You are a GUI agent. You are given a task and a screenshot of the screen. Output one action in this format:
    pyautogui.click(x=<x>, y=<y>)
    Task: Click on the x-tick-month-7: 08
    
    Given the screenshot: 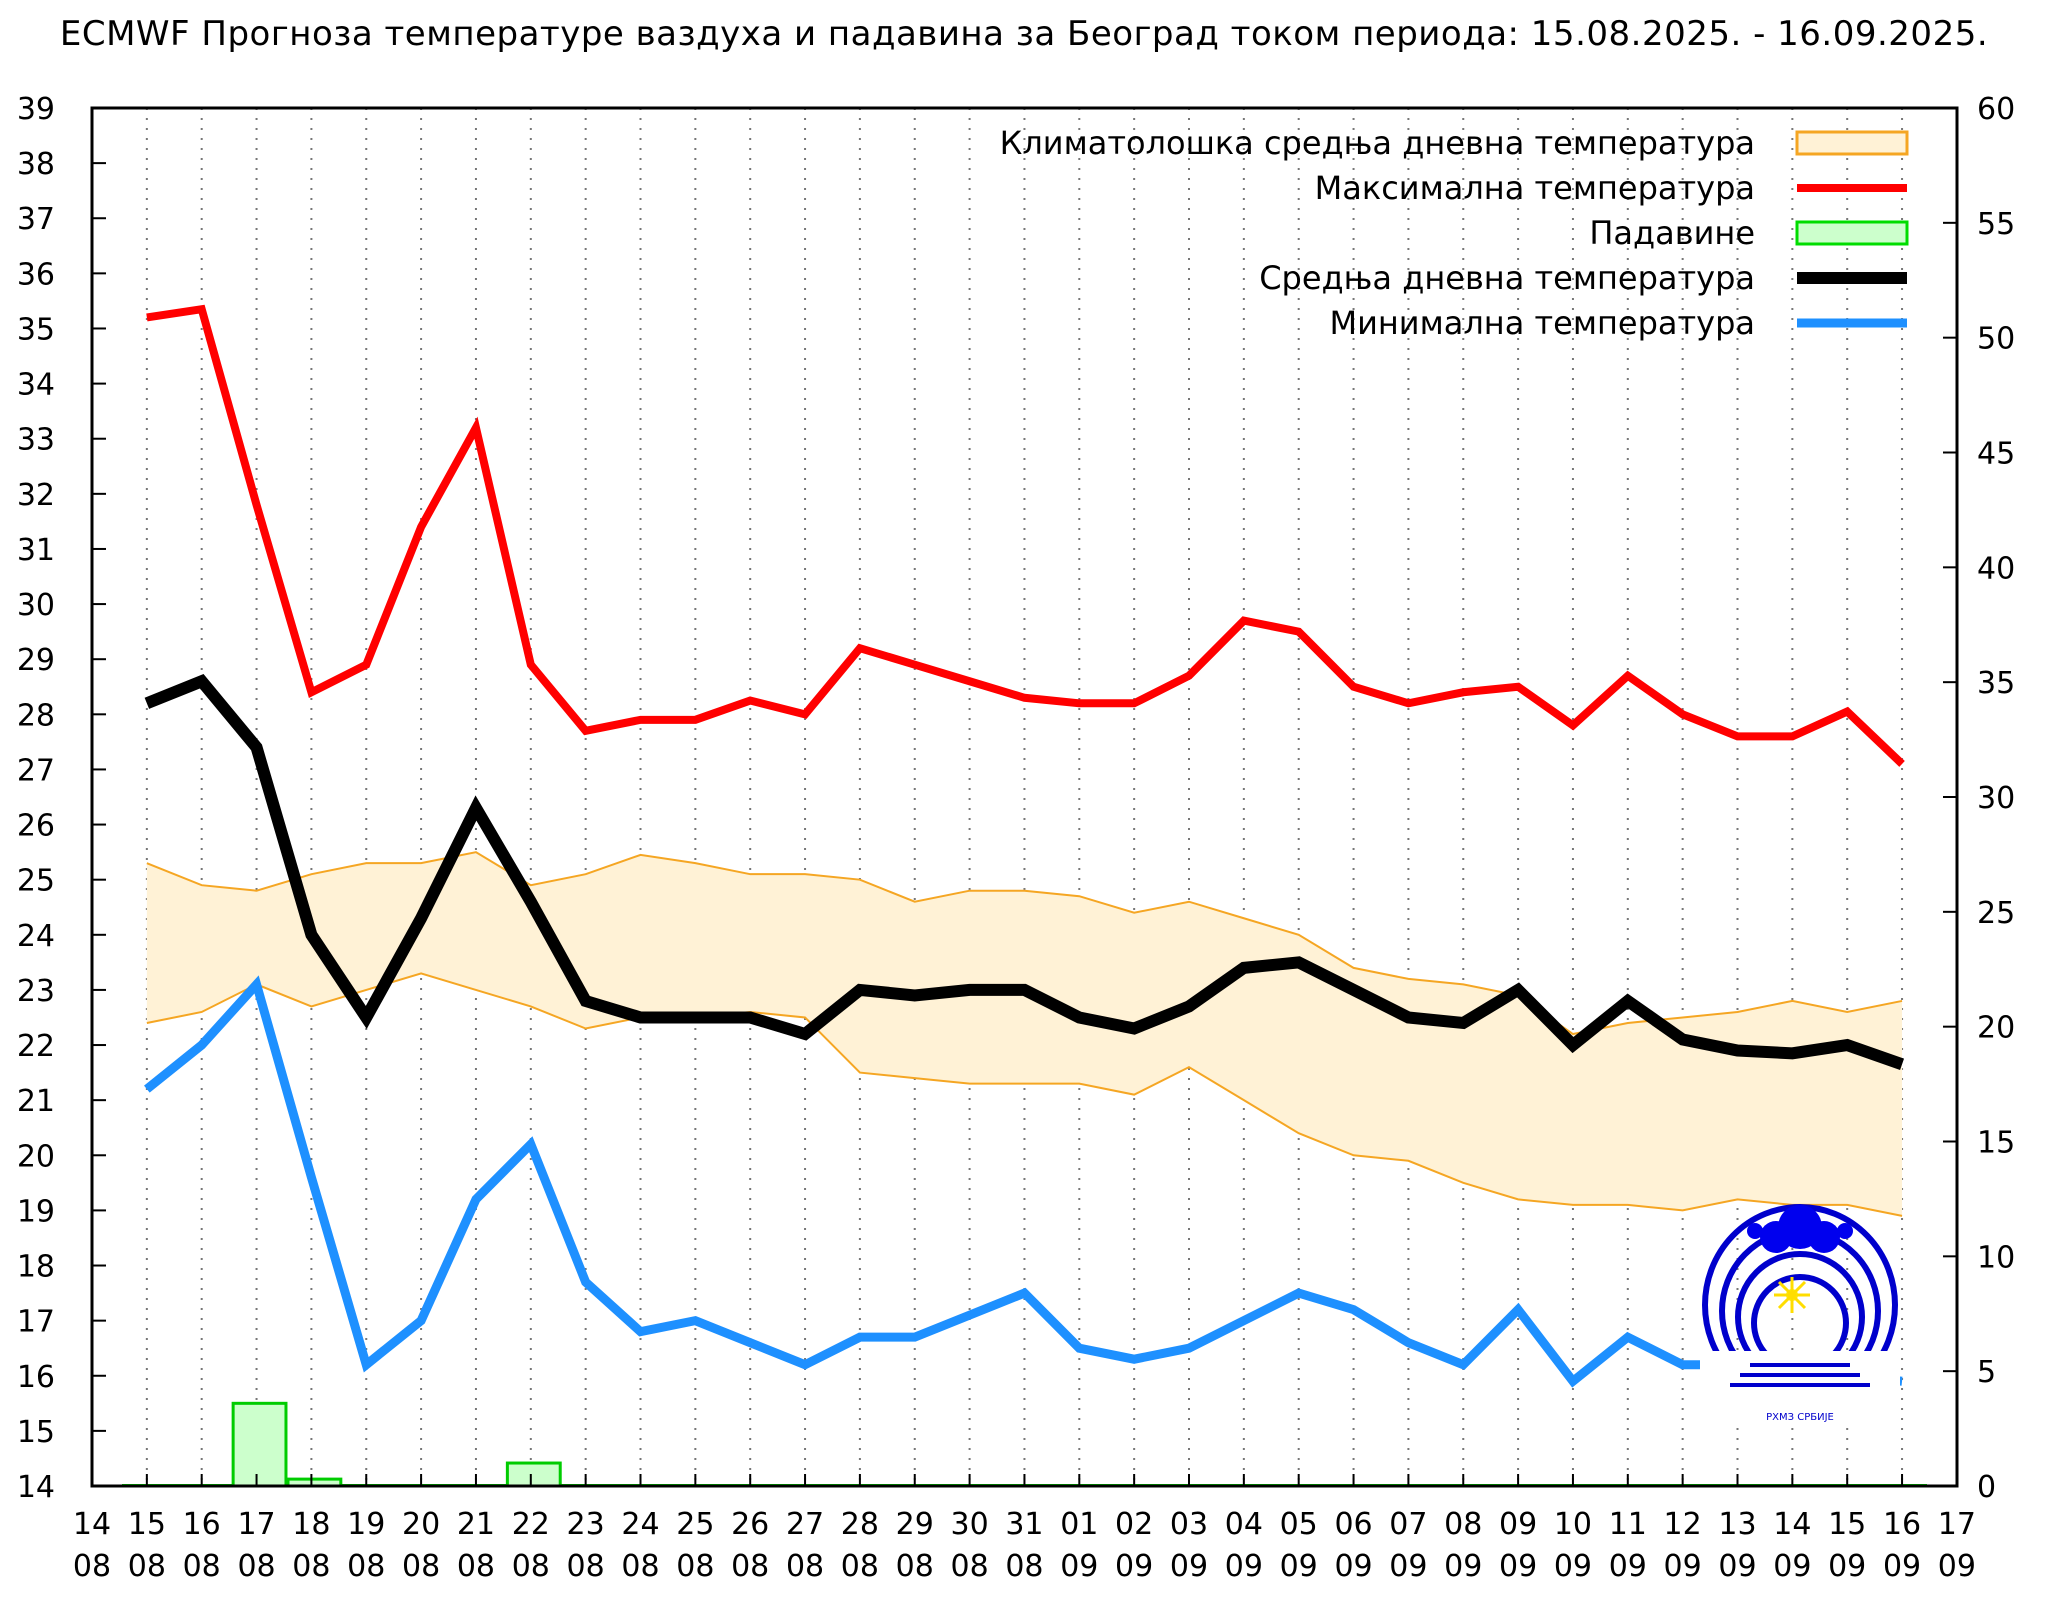 What is the action you would take?
    pyautogui.click(x=476, y=1566)
    